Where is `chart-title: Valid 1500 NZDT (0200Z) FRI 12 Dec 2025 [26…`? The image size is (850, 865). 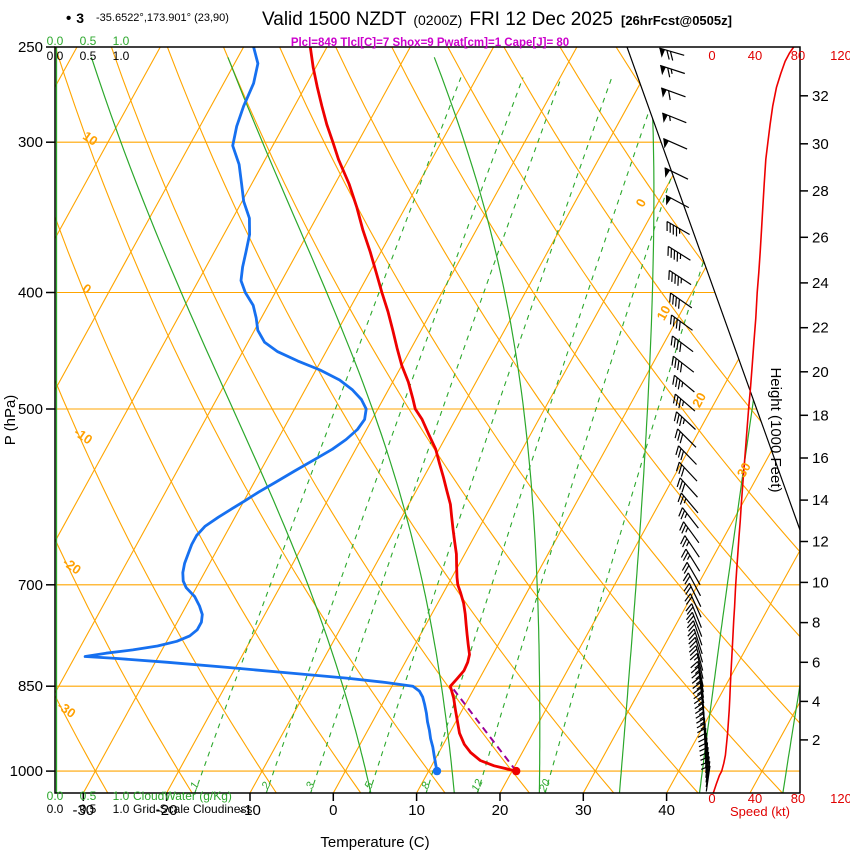 chart-title: Valid 1500 NZDT (0200Z) FRI 12 Dec 2025 [26… is located at coordinates (497, 19).